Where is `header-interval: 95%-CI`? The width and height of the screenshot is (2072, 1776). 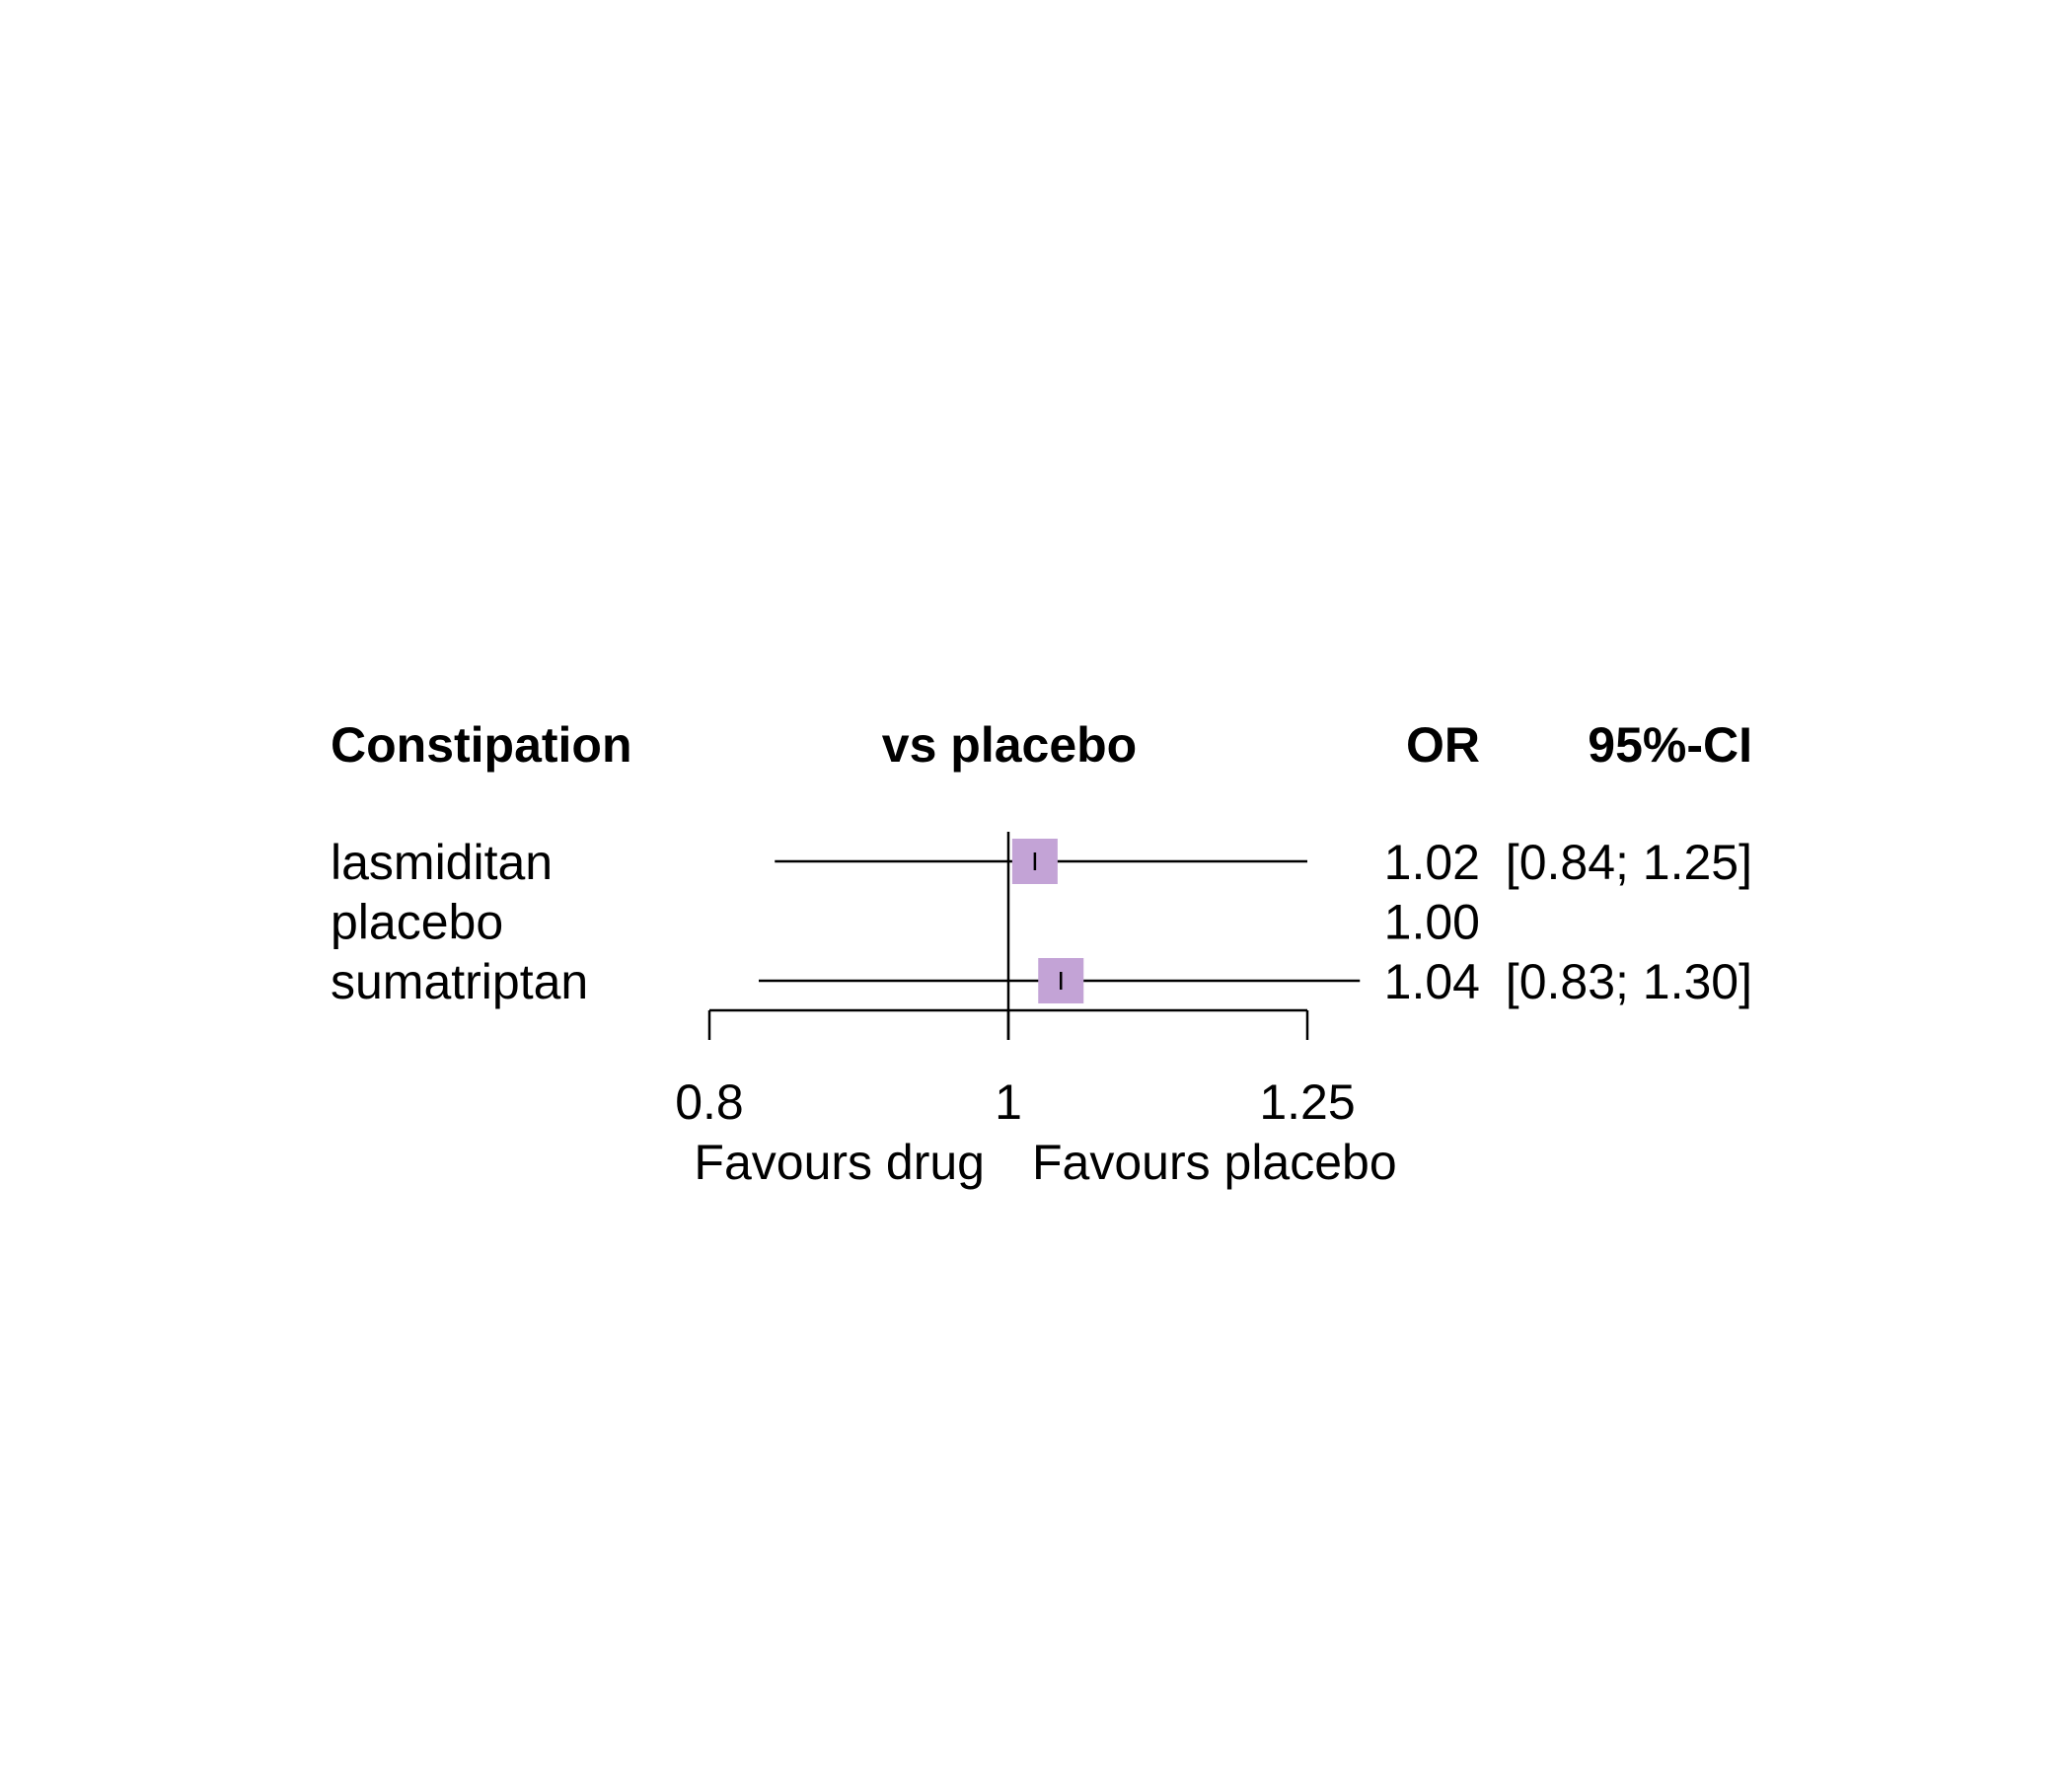 header-interval: 95%-CI is located at coordinates (1670, 745).